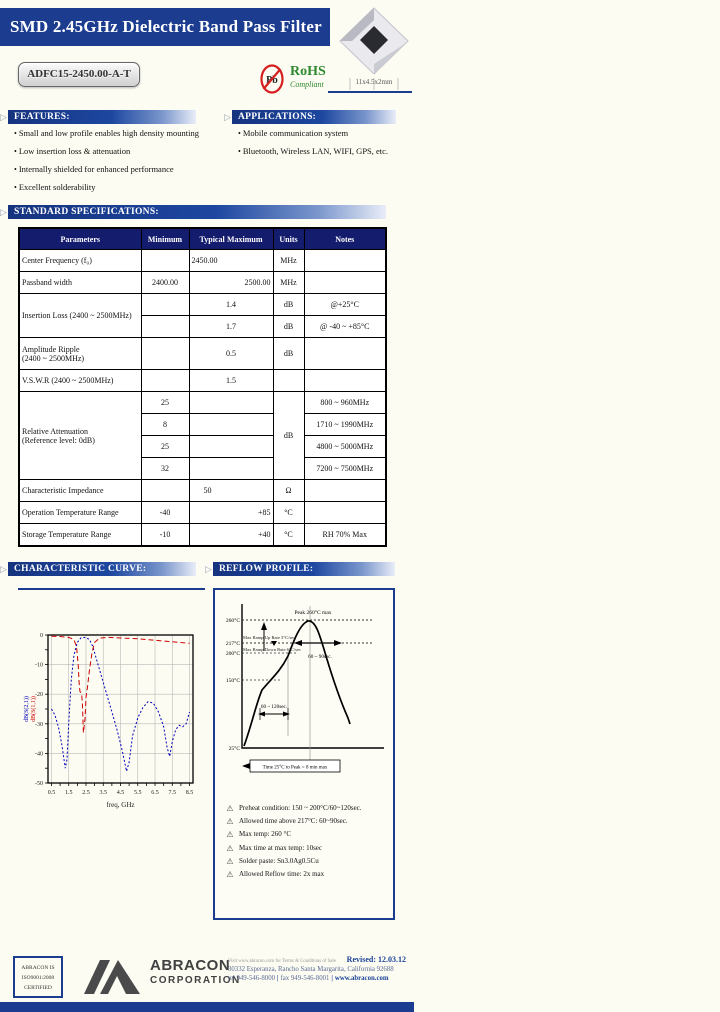 The image size is (720, 1012). Describe the element at coordinates (138, 793) in the screenshot. I see `svg-text: 5.5` at that location.